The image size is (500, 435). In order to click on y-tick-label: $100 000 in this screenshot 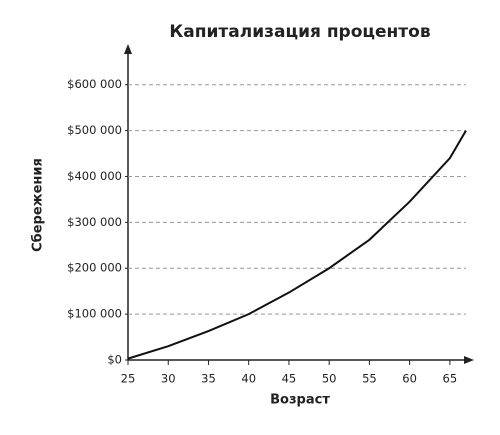, I will do `click(94, 314)`.